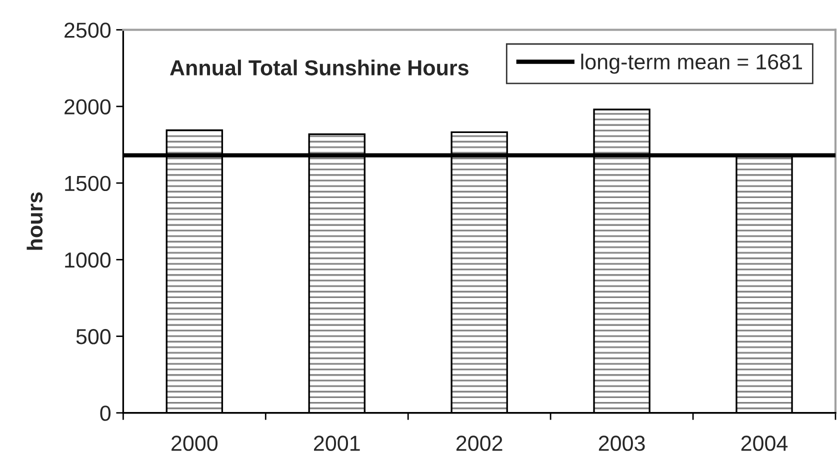 The width and height of the screenshot is (838, 466). Describe the element at coordinates (337, 443) in the screenshot. I see `x-tick-label: 2001` at that location.